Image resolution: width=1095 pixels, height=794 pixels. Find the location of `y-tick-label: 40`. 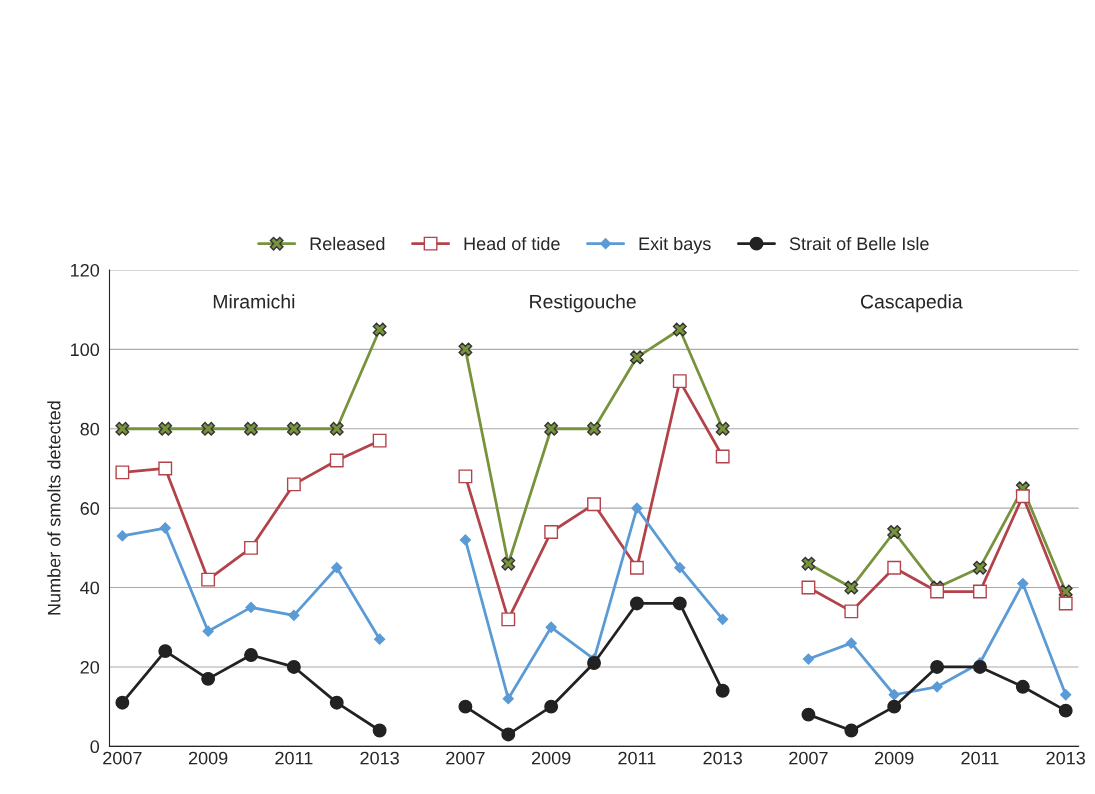

y-tick-label: 40 is located at coordinates (90, 588).